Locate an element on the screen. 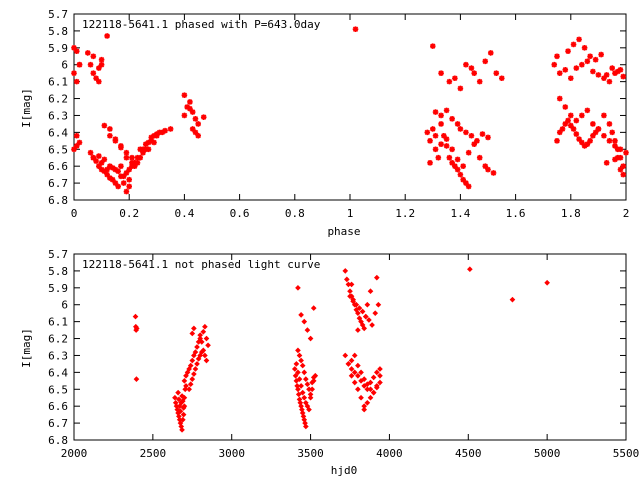  unphased-x-tick-label: 3500 is located at coordinates (310, 453).